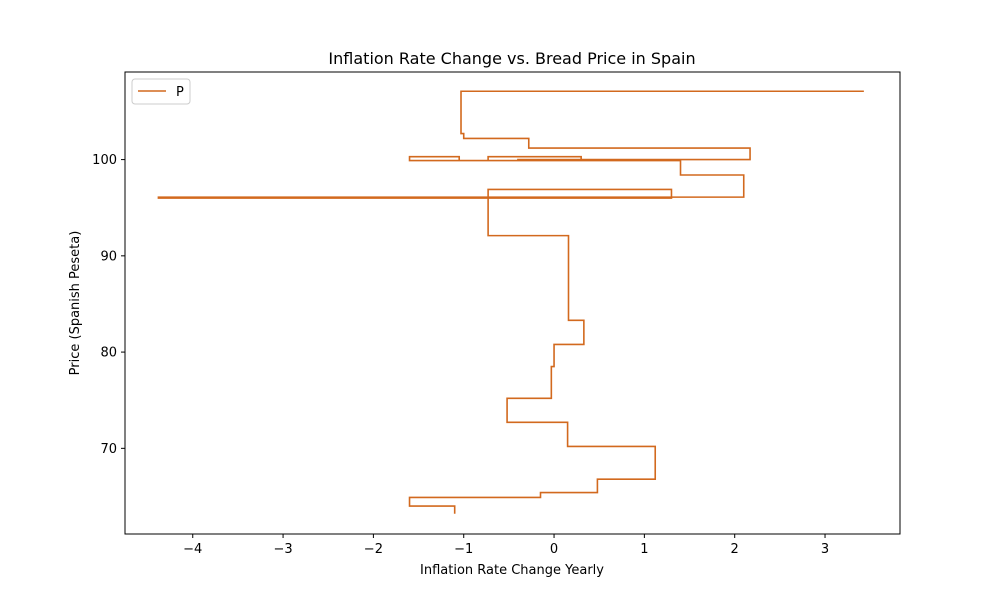  What do you see at coordinates (644, 549) in the screenshot?
I see `x-tick-label: 1` at bounding box center [644, 549].